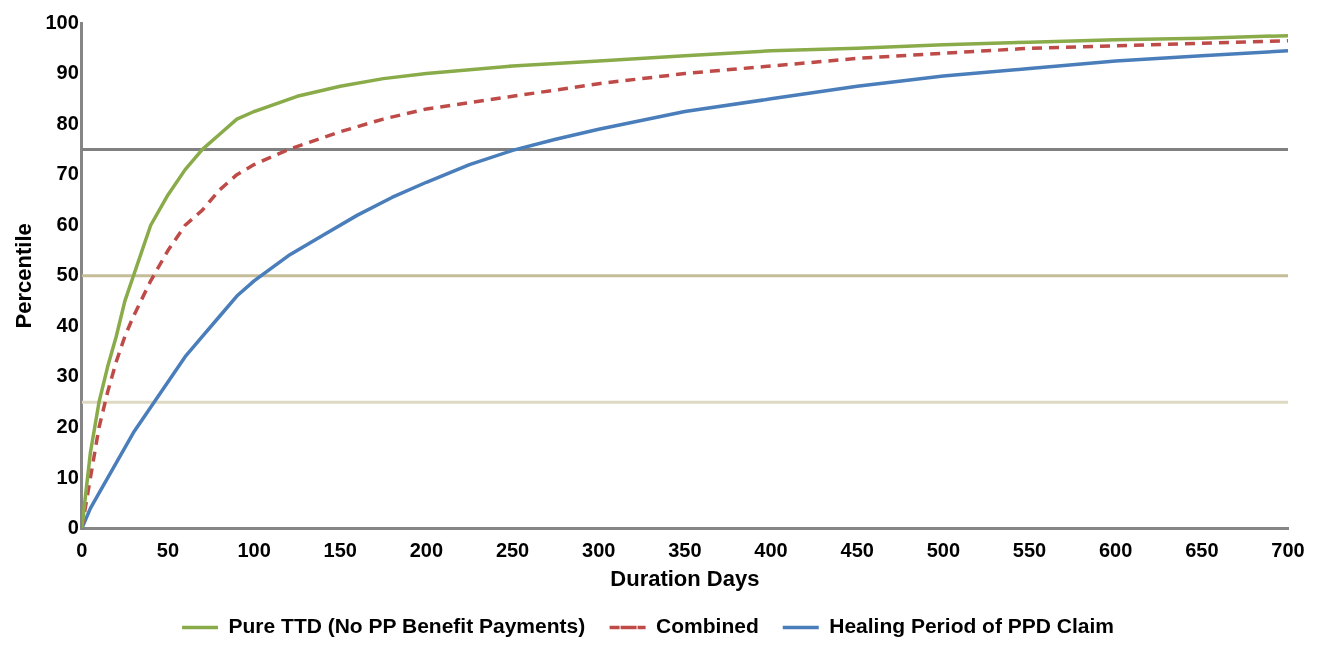  What do you see at coordinates (67, 72) in the screenshot?
I see `y-tick-label: 90` at bounding box center [67, 72].